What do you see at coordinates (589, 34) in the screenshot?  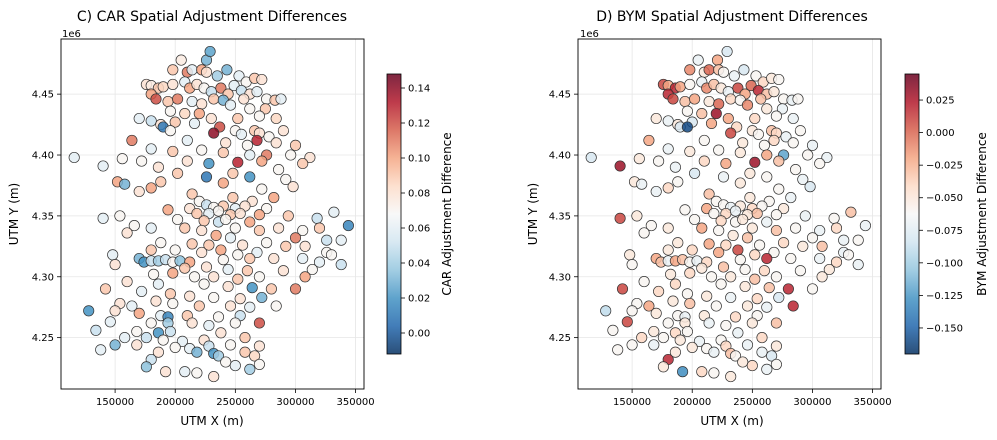 I see `bym-y-offset-label: 1e6` at bounding box center [589, 34].